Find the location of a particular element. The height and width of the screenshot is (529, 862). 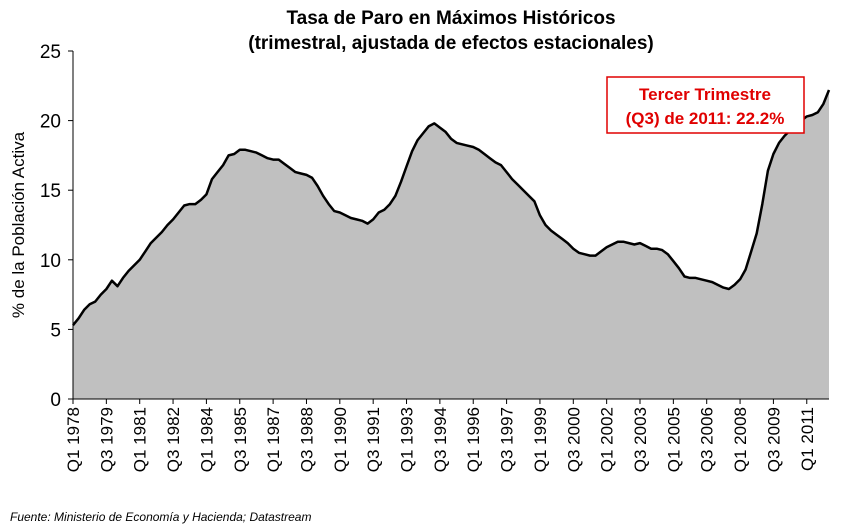

annotation-line-2: (Q3) de 2011: 22.2% is located at coordinates (705, 118).